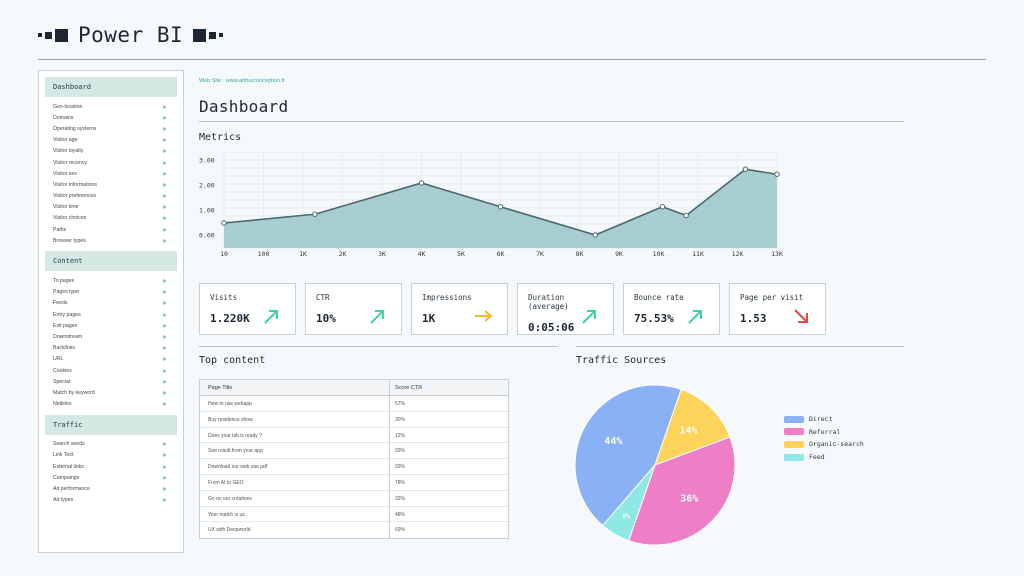 This screenshot has height=576, width=1024. Describe the element at coordinates (353, 309) in the screenshot. I see `kpi-card: CTR 10%` at that location.